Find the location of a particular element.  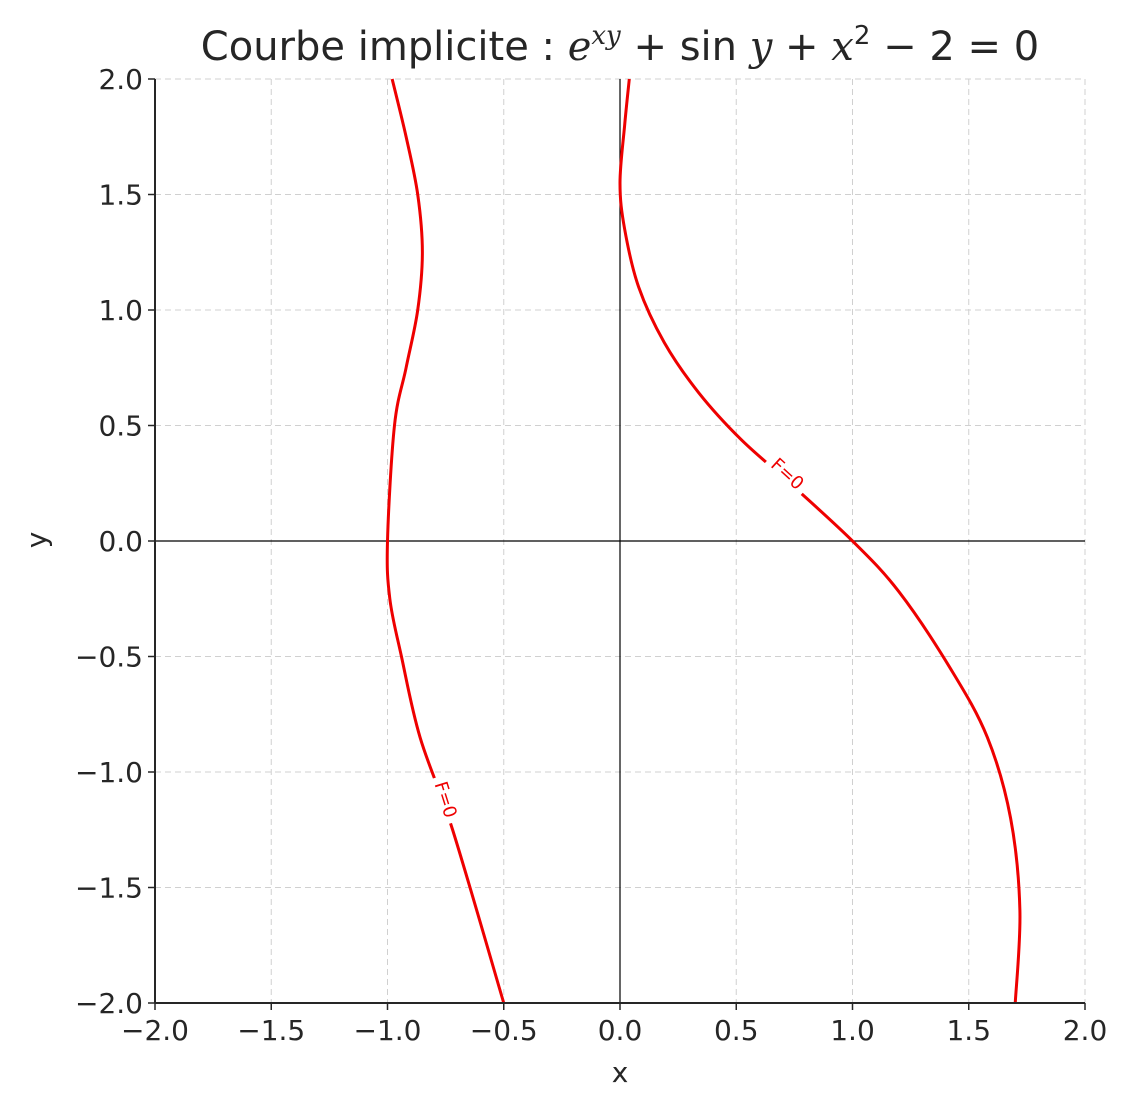

y-tick-label: −0.5 is located at coordinates (109, 657).